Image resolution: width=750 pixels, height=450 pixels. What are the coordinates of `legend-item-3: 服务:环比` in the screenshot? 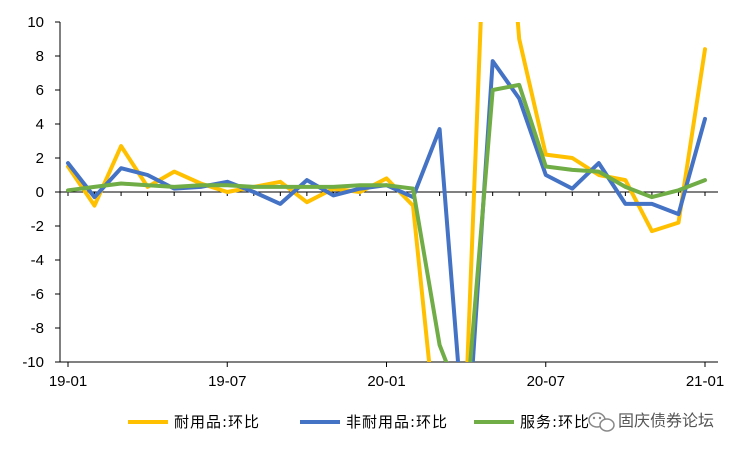 It's located at (532, 422).